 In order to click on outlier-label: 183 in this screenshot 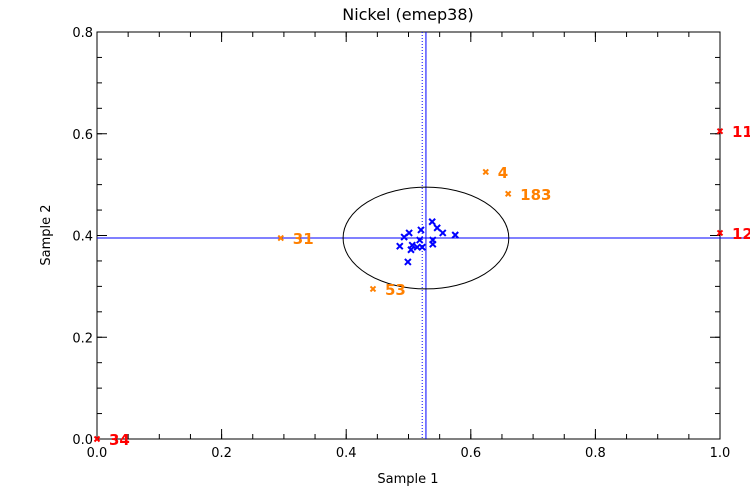, I will do `click(535, 195)`.